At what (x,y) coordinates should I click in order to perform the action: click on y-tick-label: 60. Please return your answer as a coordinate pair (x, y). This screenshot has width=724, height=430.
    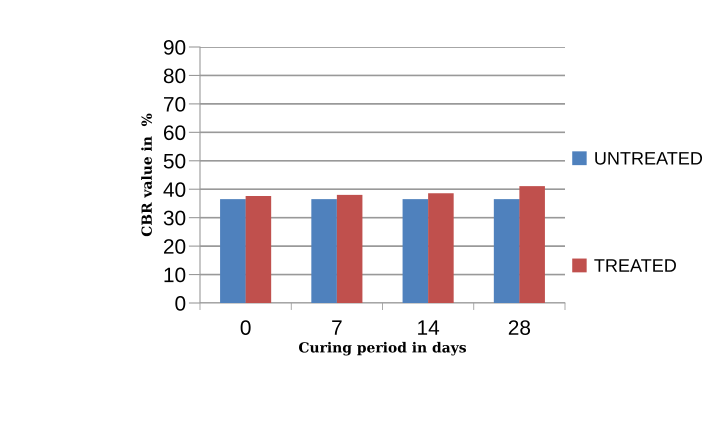
    Looking at the image, I should click on (175, 132).